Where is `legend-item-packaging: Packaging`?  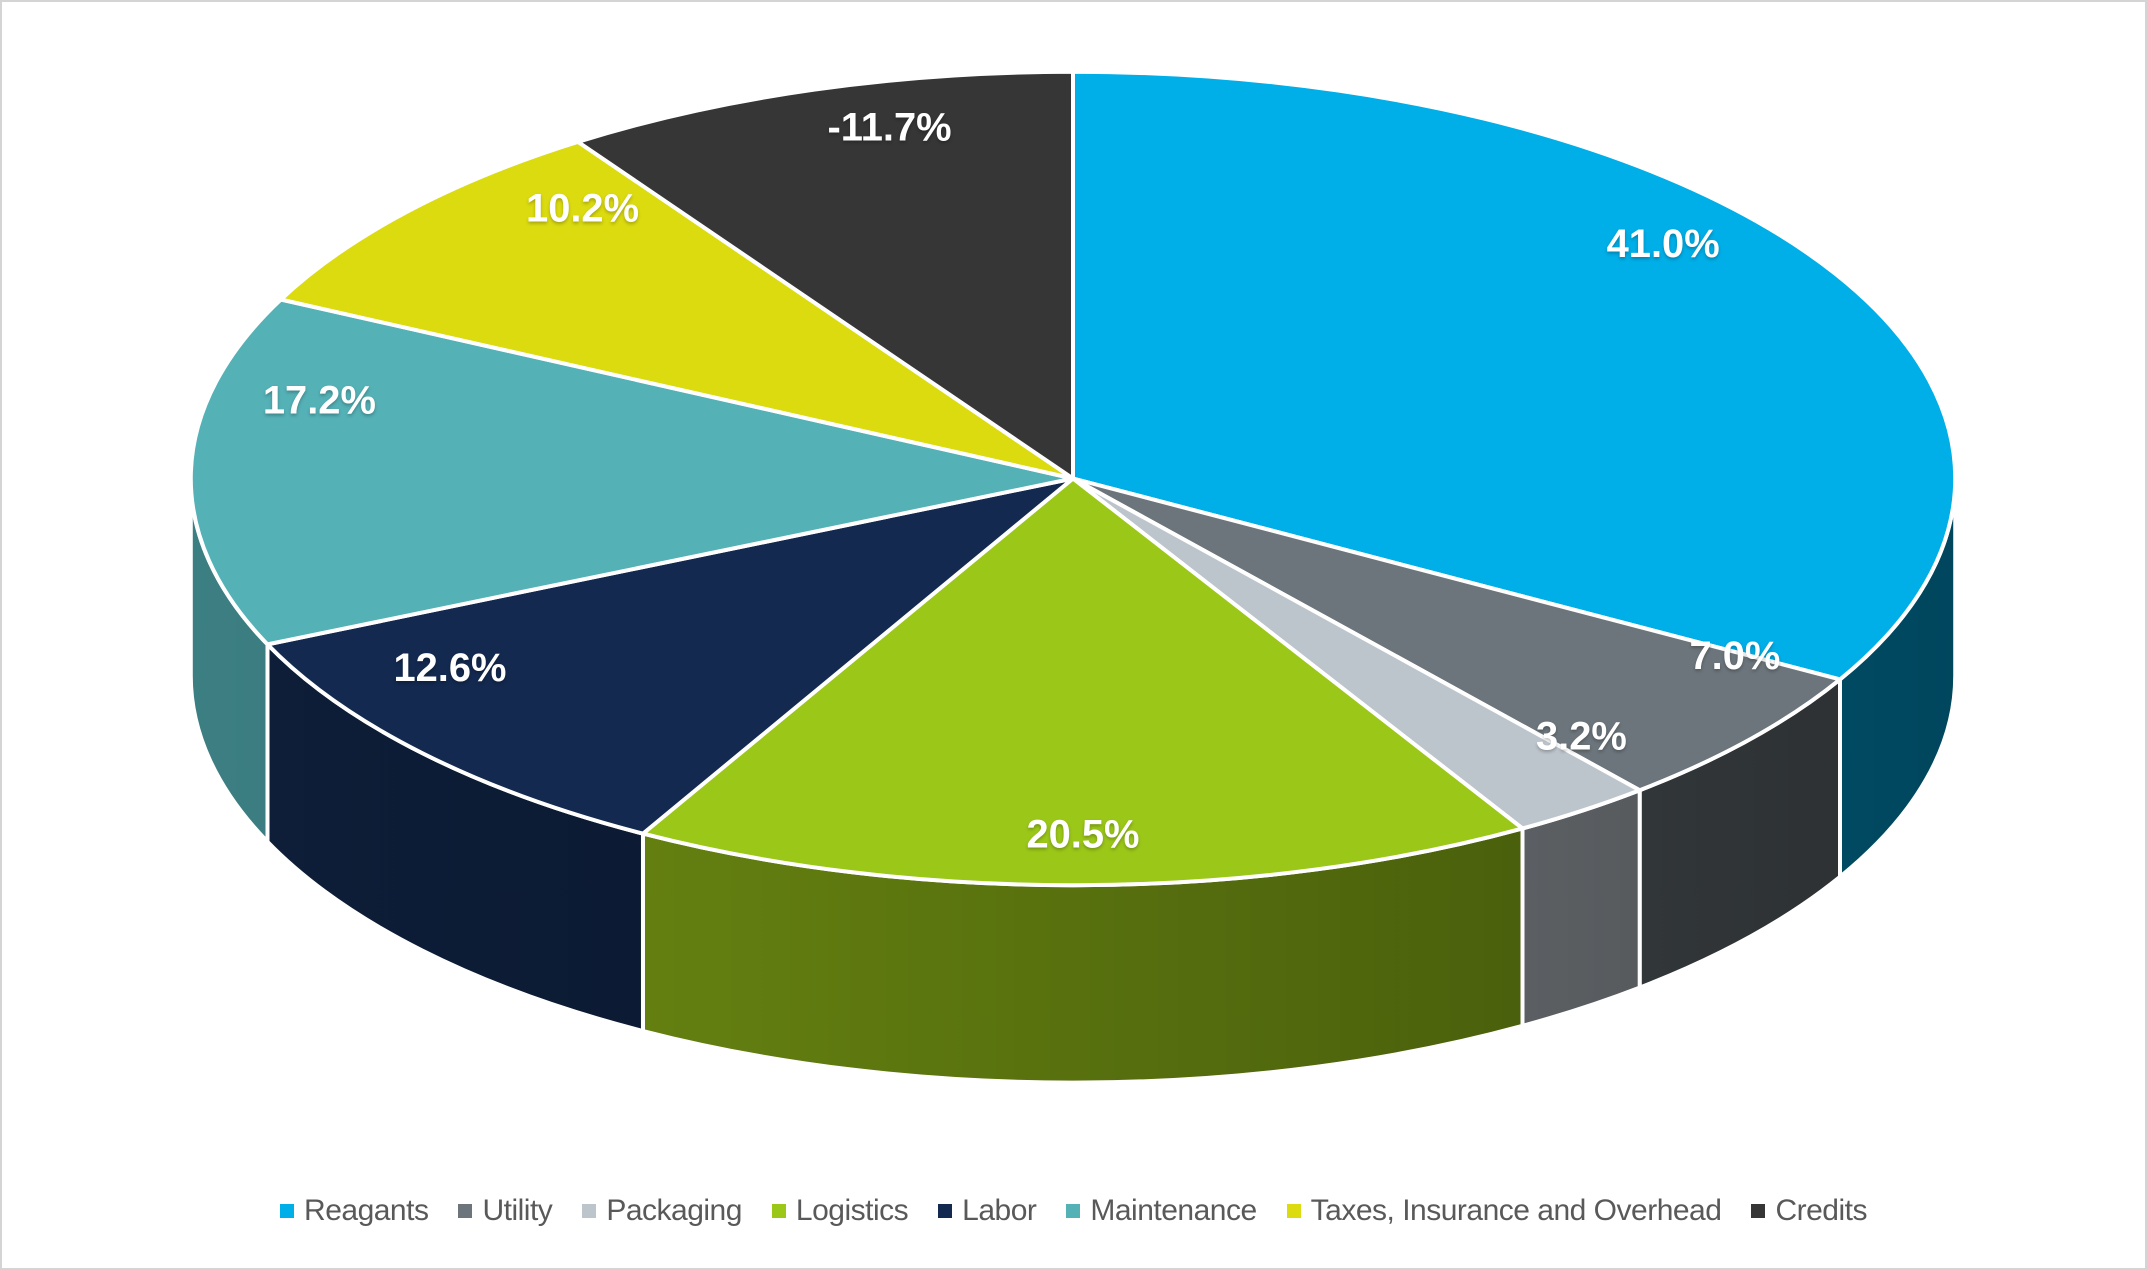 legend-item-packaging: Packaging is located at coordinates (662, 1211).